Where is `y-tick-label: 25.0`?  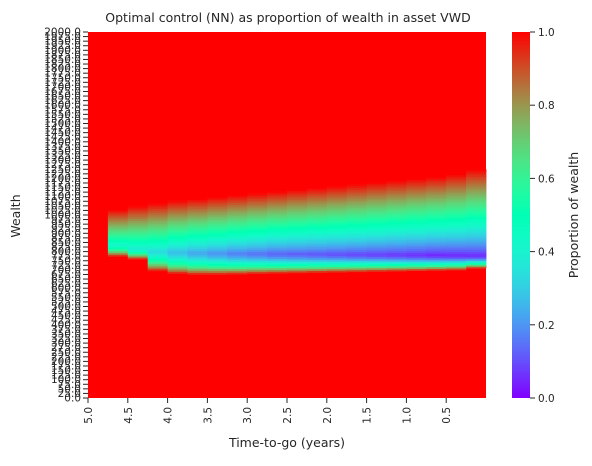
y-tick-label: 25.0 is located at coordinates (69, 394).